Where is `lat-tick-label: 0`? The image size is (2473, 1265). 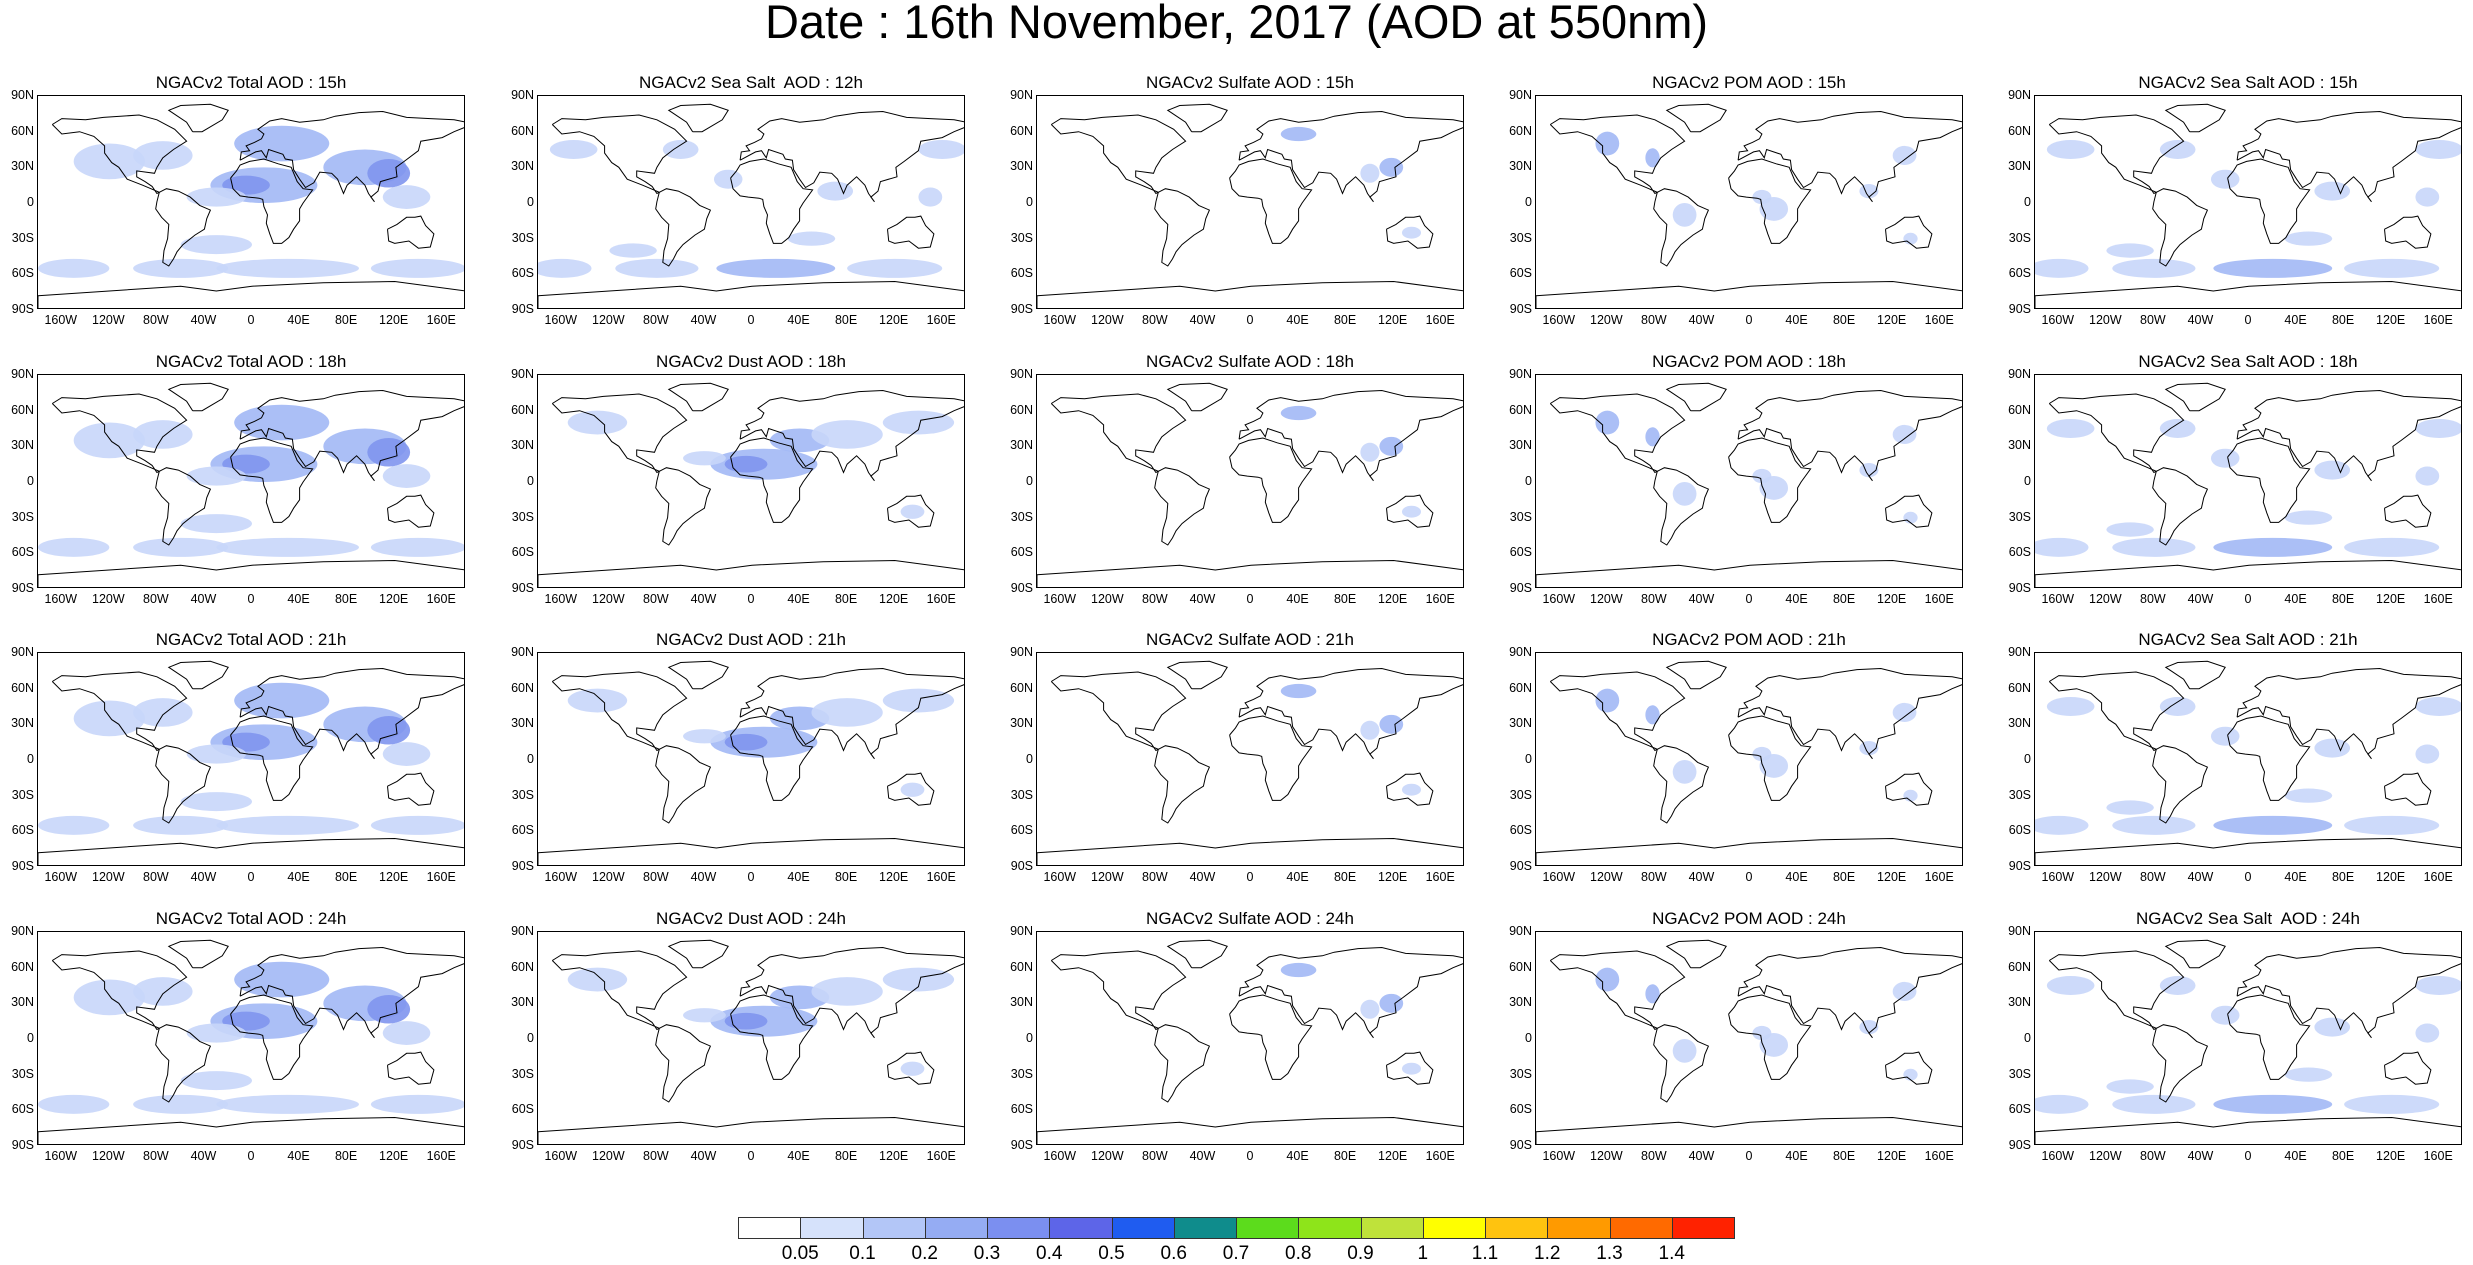 lat-tick-label: 0 is located at coordinates (2027, 481).